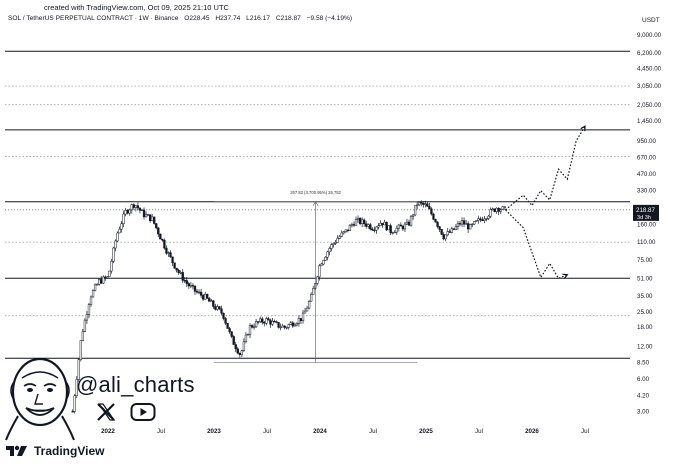 This screenshot has height=468, width=680. What do you see at coordinates (197, 18) in the screenshot?
I see `ohlc-open: O228.45` at bounding box center [197, 18].